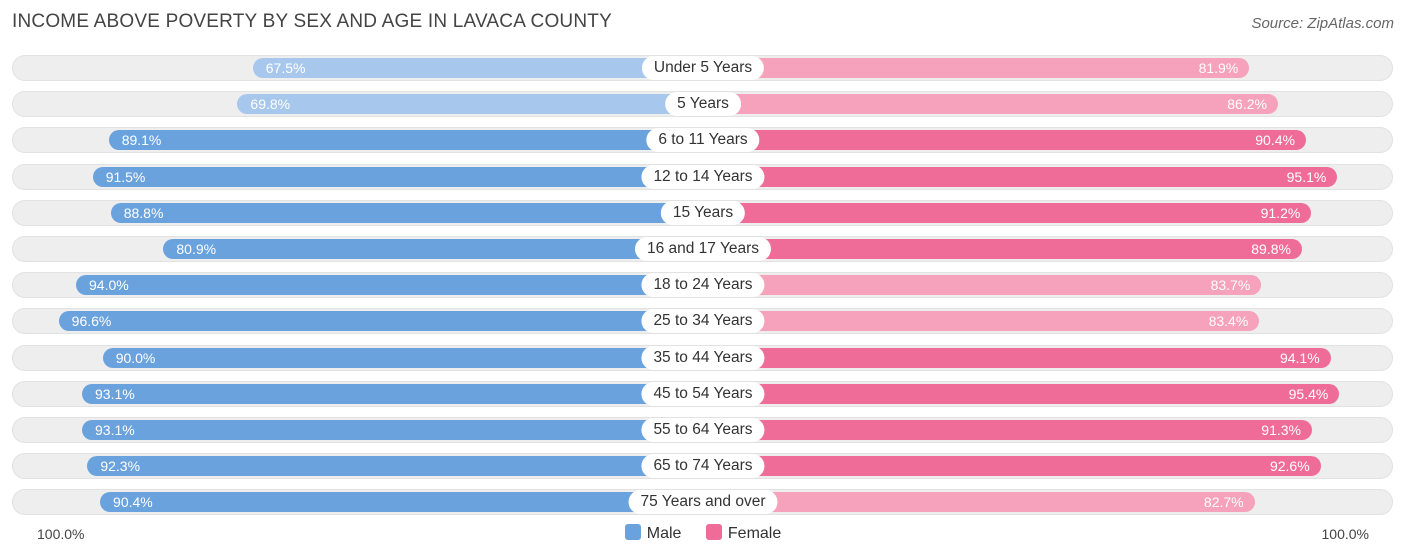 Image resolution: width=1406 pixels, height=559 pixels. Describe the element at coordinates (703, 321) in the screenshot. I see `category-label: 25 to 34 Years` at that location.